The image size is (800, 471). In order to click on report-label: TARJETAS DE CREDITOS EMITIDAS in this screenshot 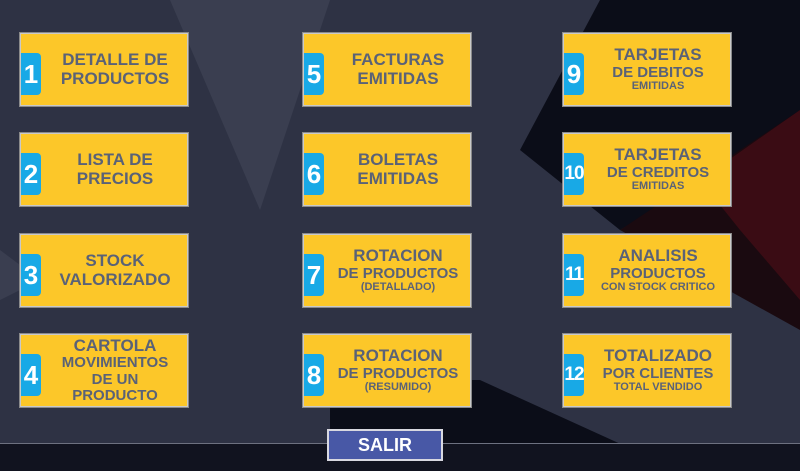, I will do `click(658, 169)`.